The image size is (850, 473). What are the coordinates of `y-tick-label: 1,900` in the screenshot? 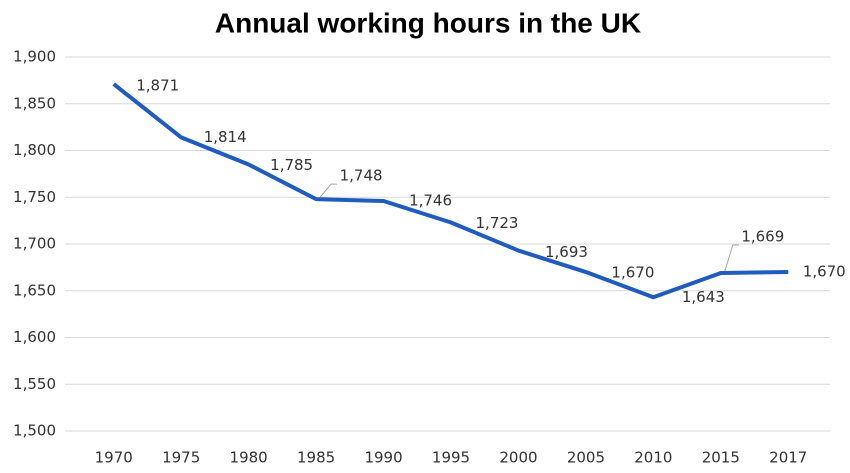 It's located at (34, 57).